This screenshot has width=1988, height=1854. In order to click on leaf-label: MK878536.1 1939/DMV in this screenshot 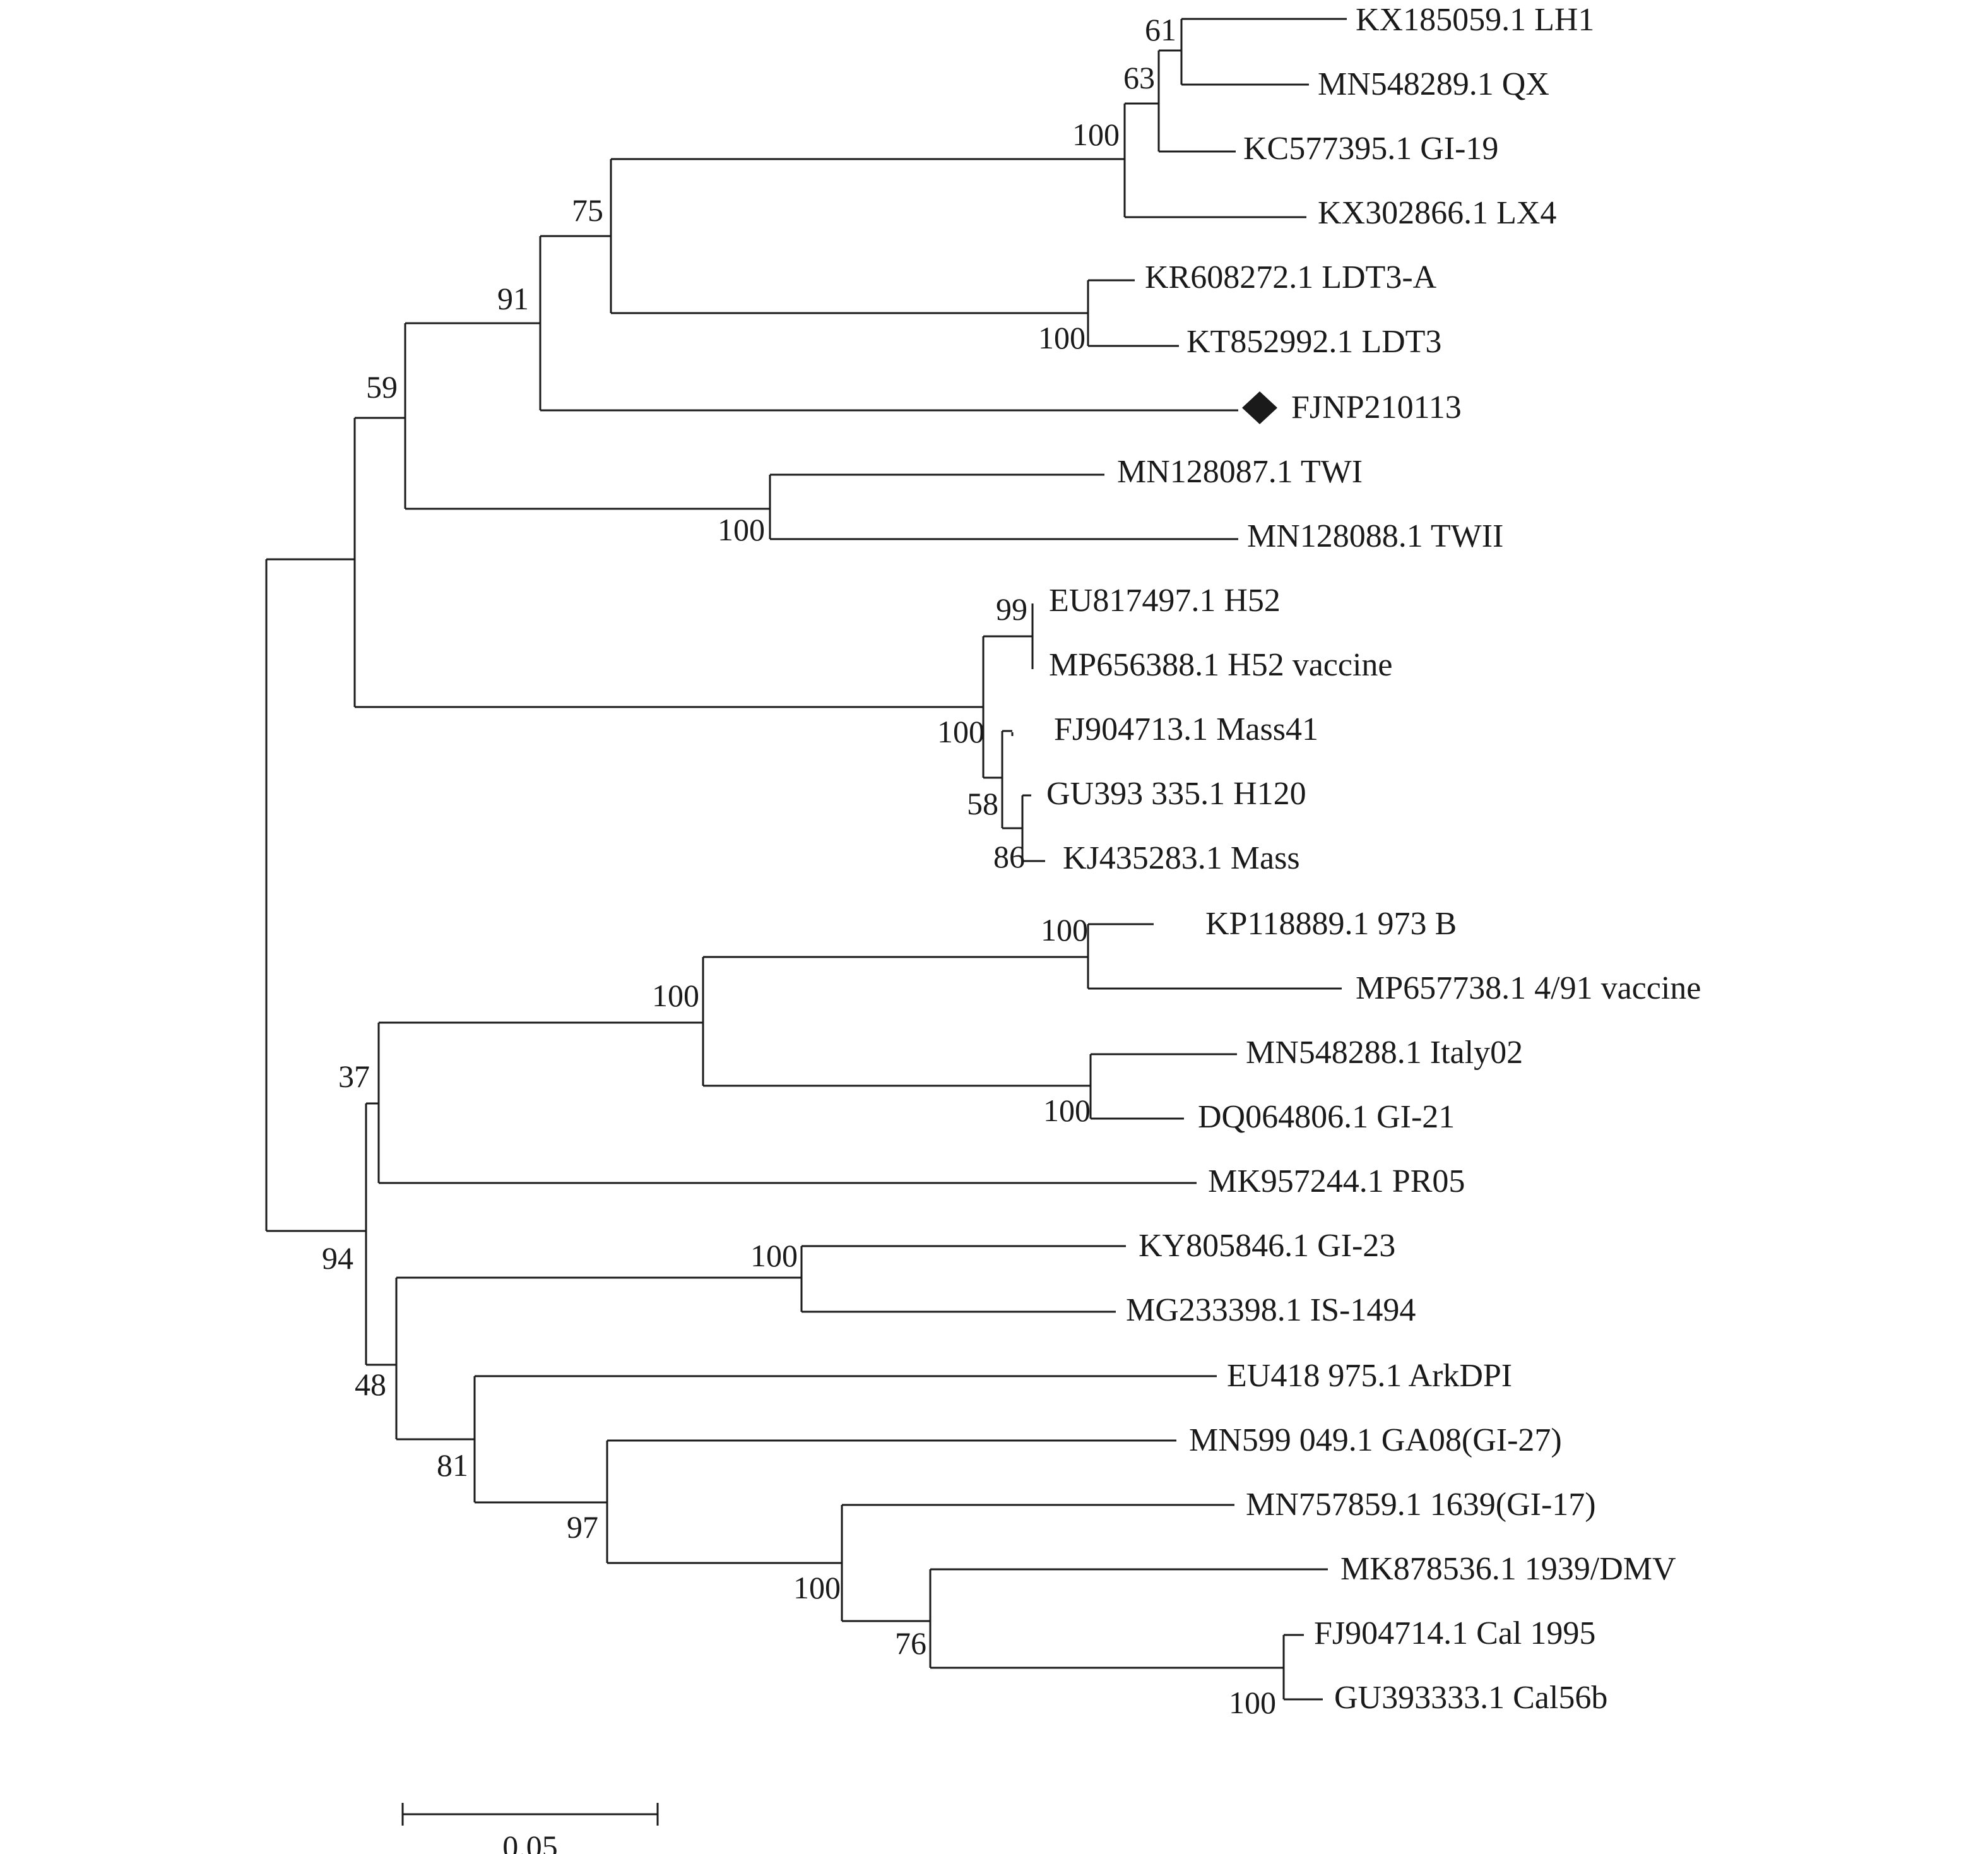, I will do `click(1508, 1569)`.